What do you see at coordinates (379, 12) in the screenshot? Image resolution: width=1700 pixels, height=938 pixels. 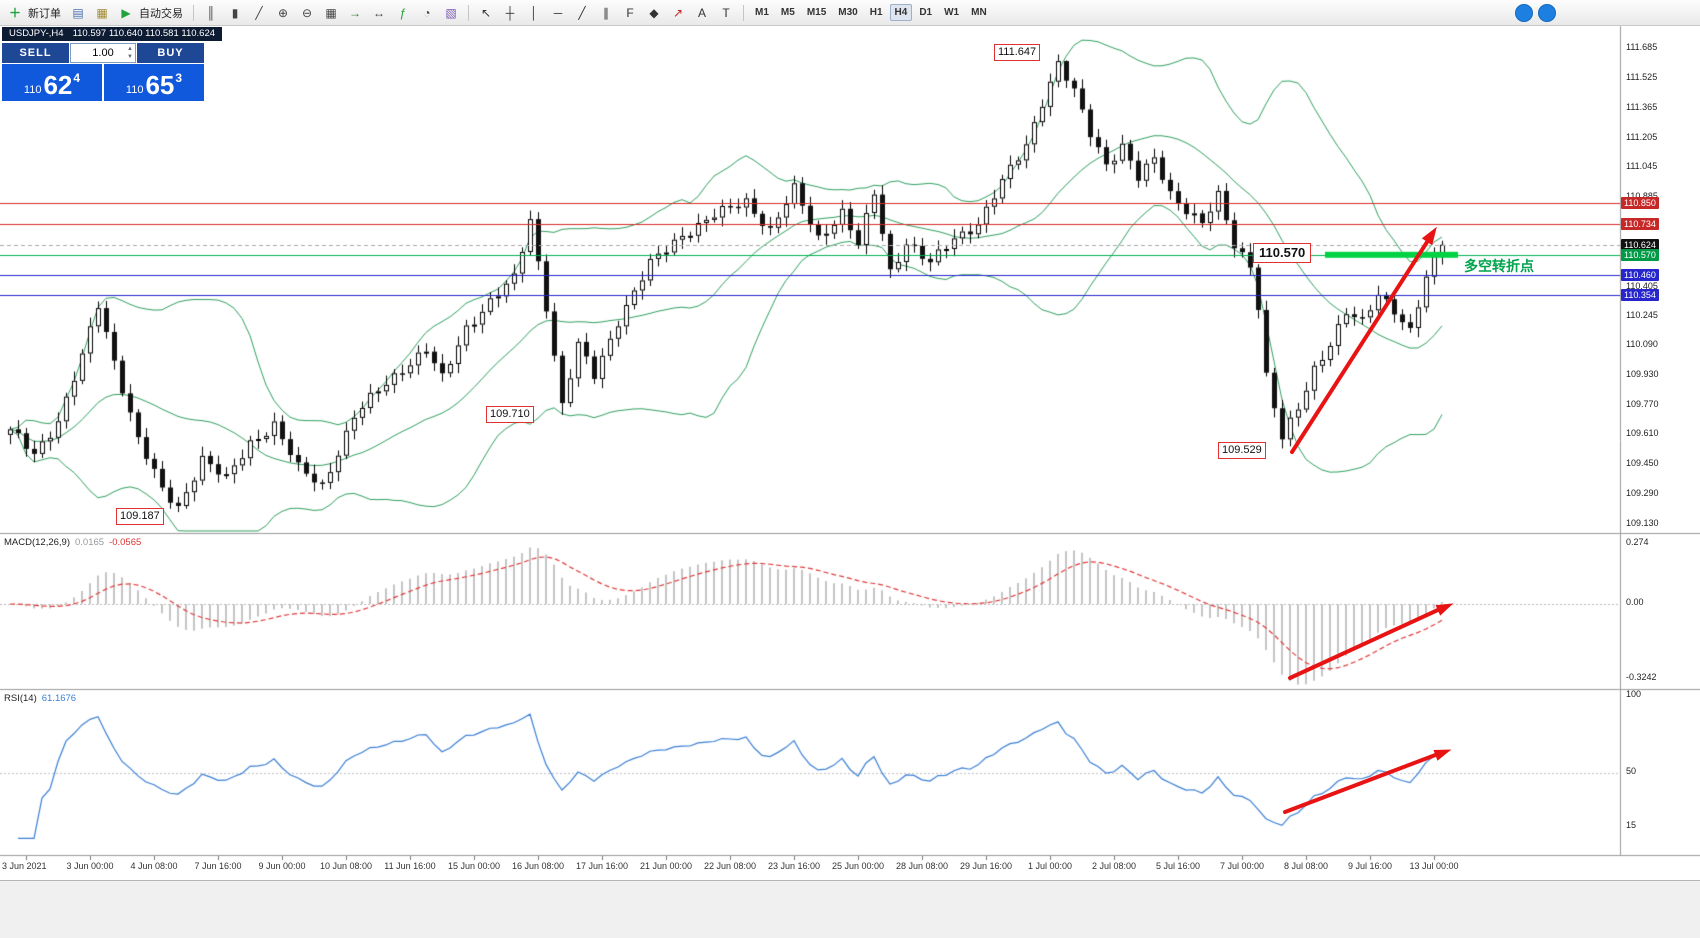 I see `chart-shift-icon: ↔` at bounding box center [379, 12].